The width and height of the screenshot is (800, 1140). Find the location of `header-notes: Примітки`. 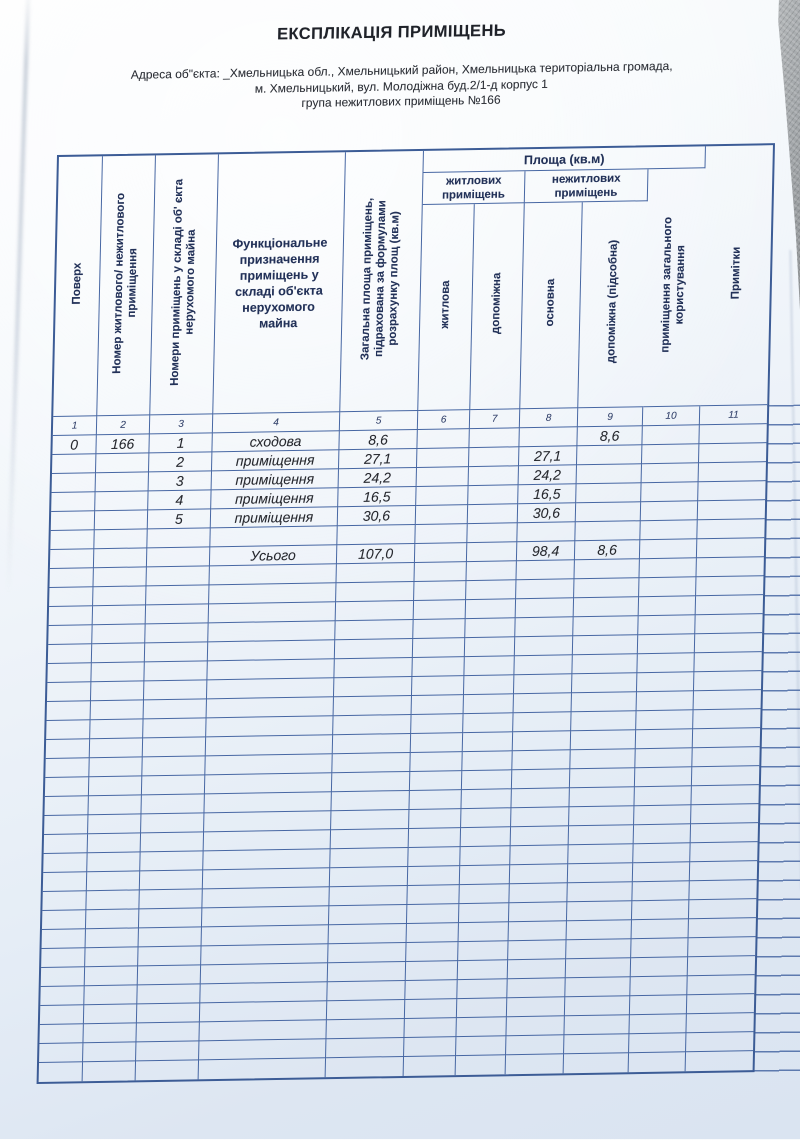

header-notes: Примітки is located at coordinates (736, 276).